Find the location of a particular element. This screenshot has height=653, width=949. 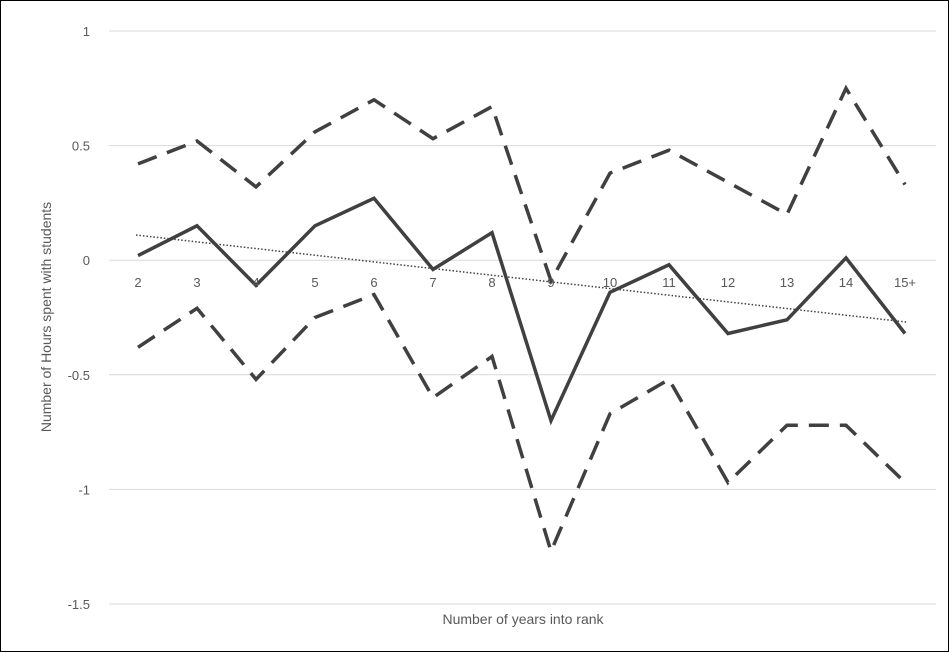

y-tick-label: 1 is located at coordinates (86, 31).